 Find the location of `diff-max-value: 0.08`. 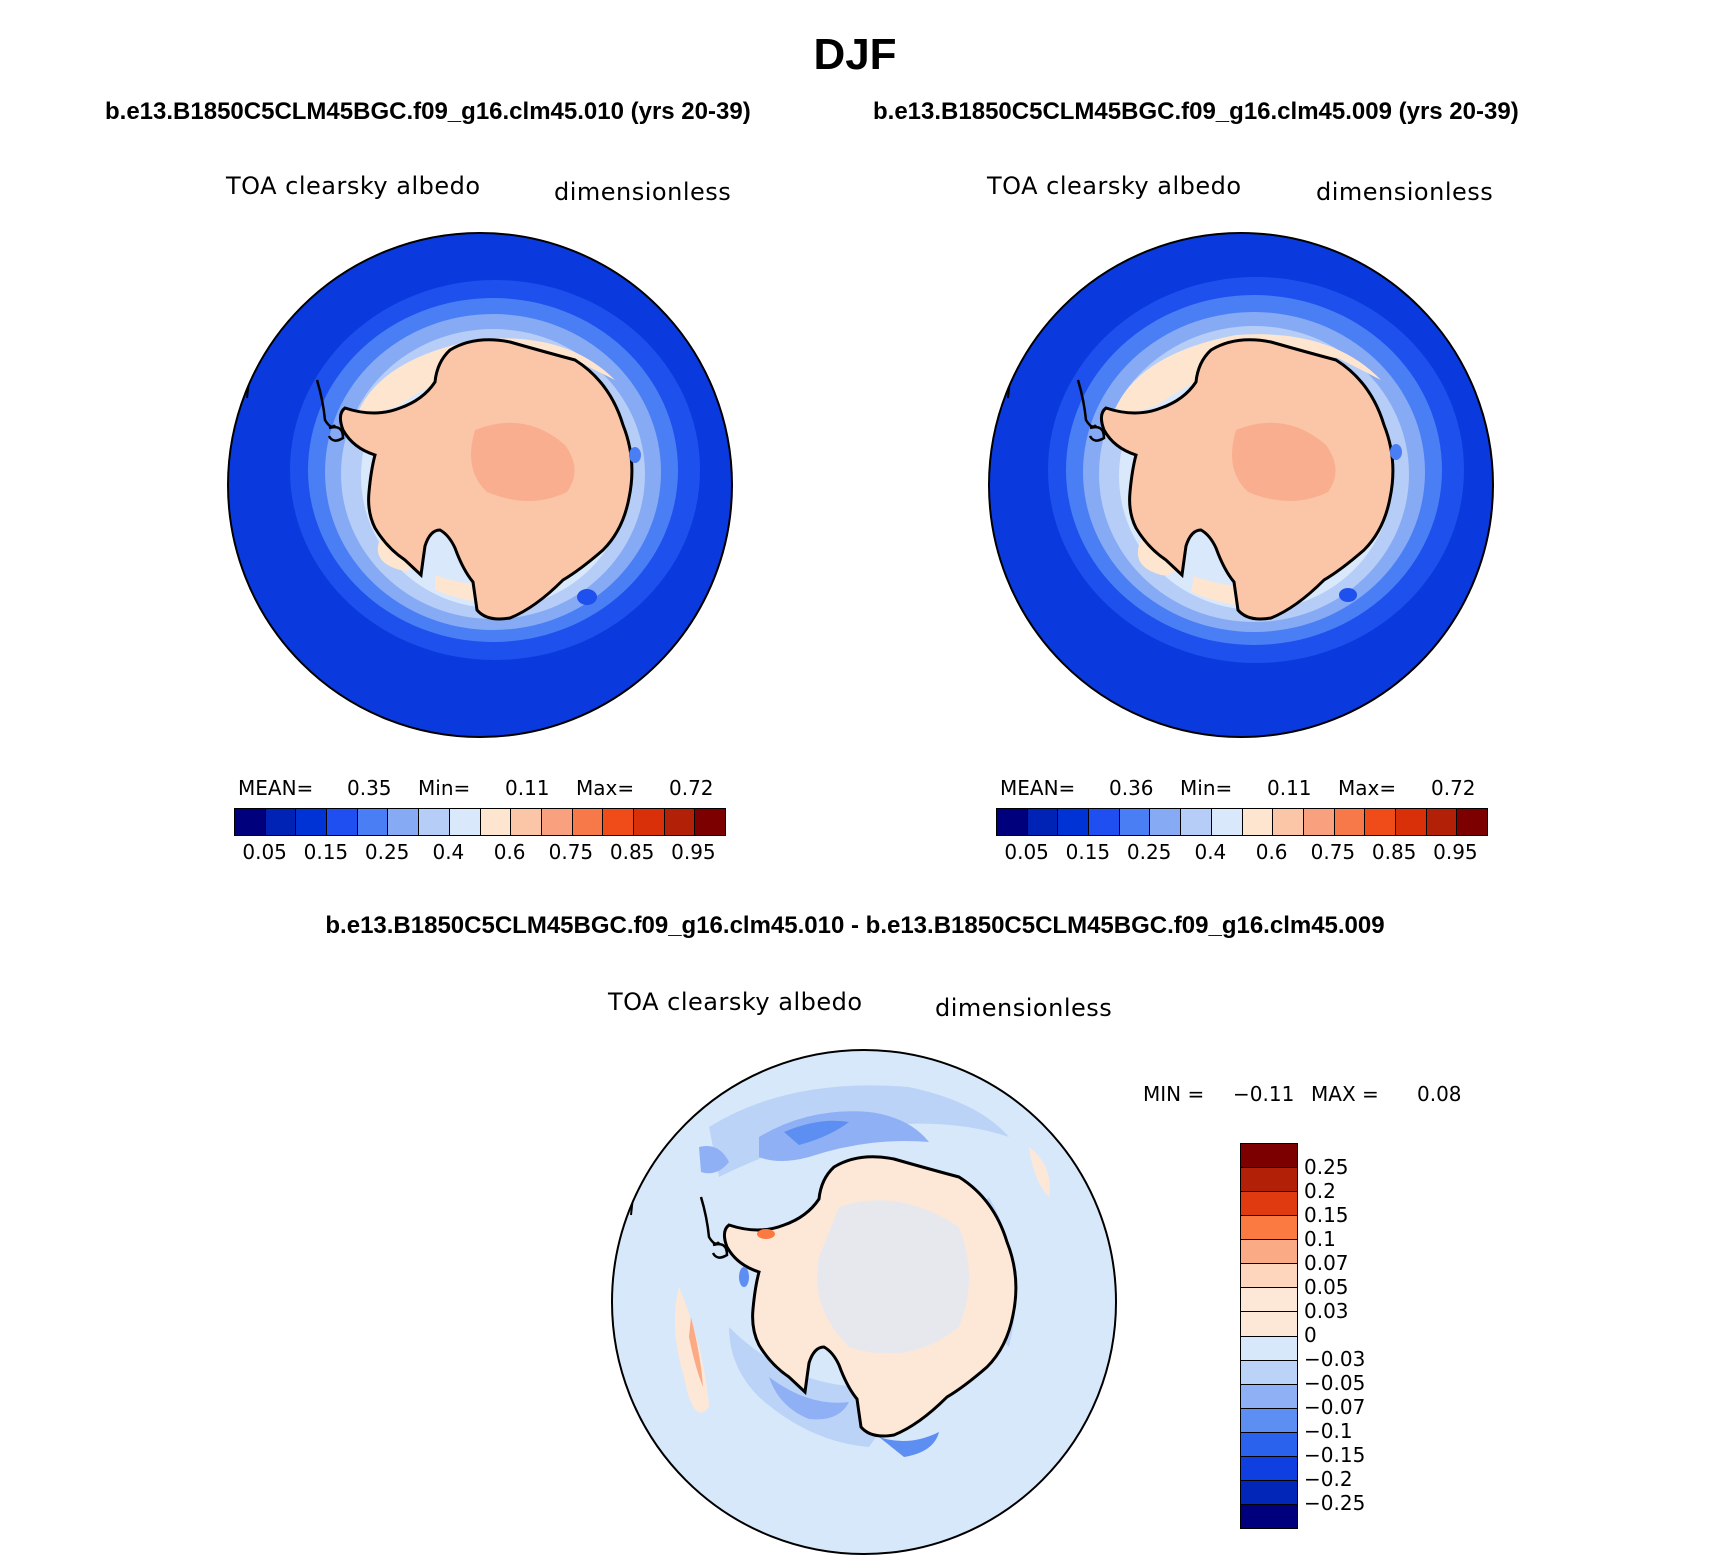

diff-max-value: 0.08 is located at coordinates (1439, 1094).